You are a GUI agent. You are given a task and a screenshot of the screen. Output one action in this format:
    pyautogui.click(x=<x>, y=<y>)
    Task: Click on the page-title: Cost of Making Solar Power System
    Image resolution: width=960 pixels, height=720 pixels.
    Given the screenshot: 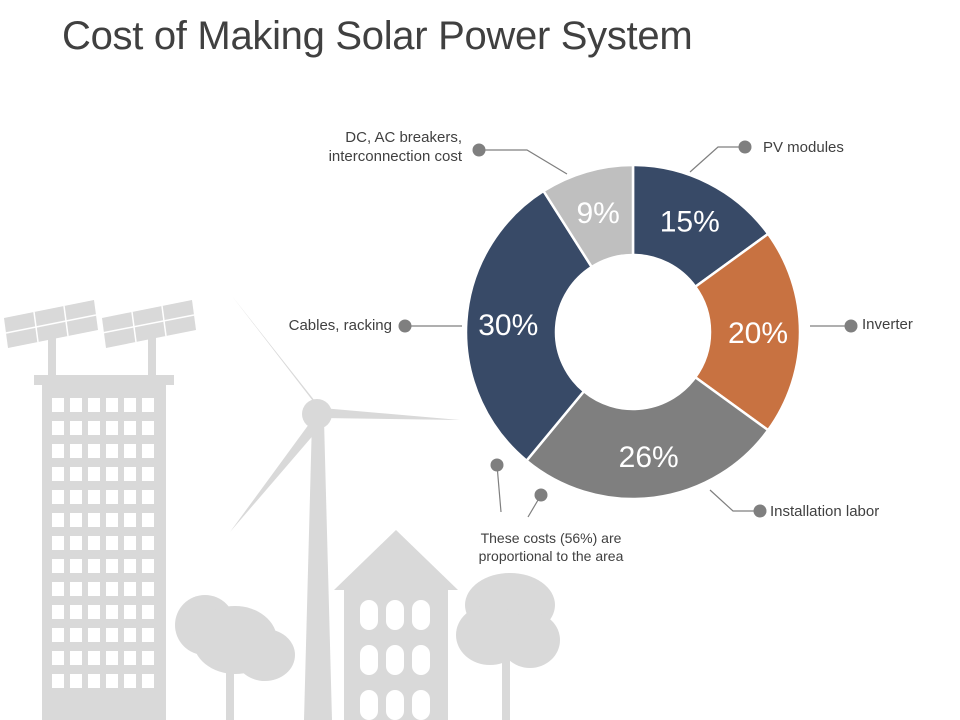 What is the action you would take?
    pyautogui.click(x=377, y=36)
    